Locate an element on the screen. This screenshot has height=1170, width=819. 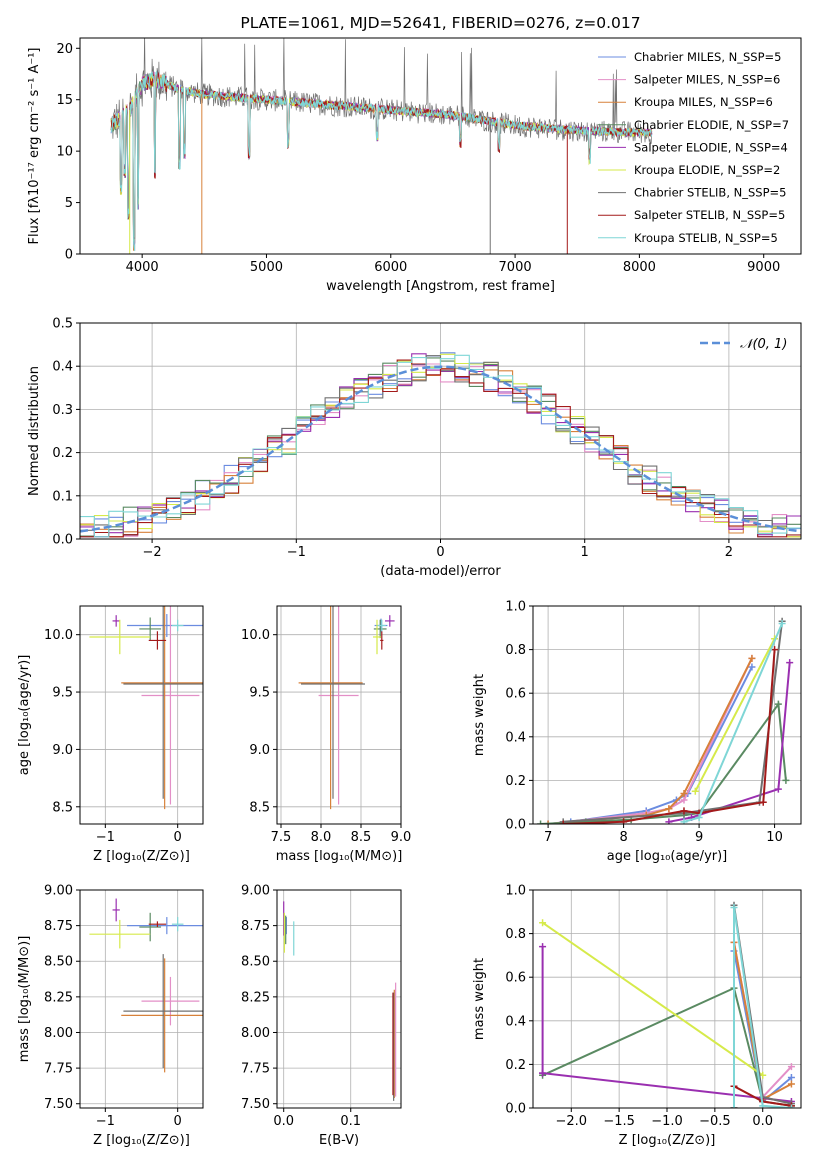
x-tick-label: 6000 is located at coordinates (390, 267).